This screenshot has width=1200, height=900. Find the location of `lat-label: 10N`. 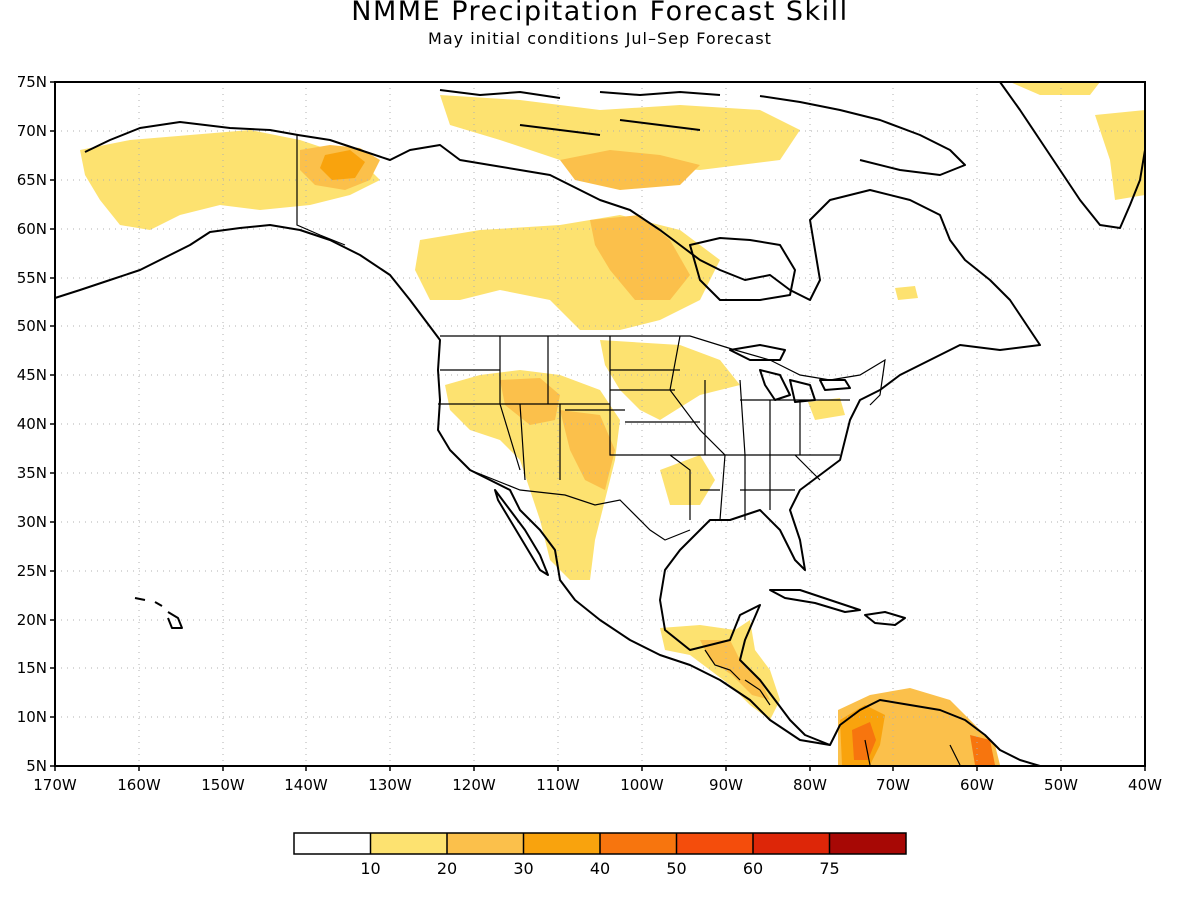

lat-label: 10N is located at coordinates (32, 717).